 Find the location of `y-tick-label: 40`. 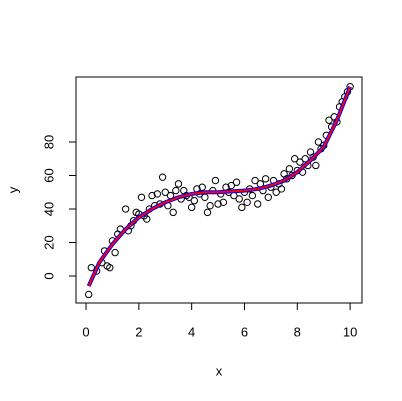

y-tick-label: 40 is located at coordinates (48, 209).